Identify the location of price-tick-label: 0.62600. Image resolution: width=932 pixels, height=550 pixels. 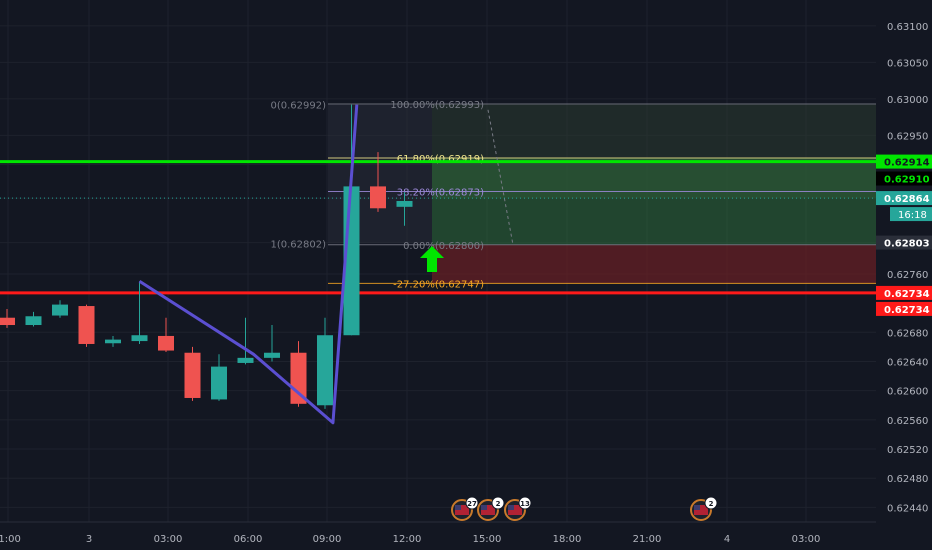
(907, 392).